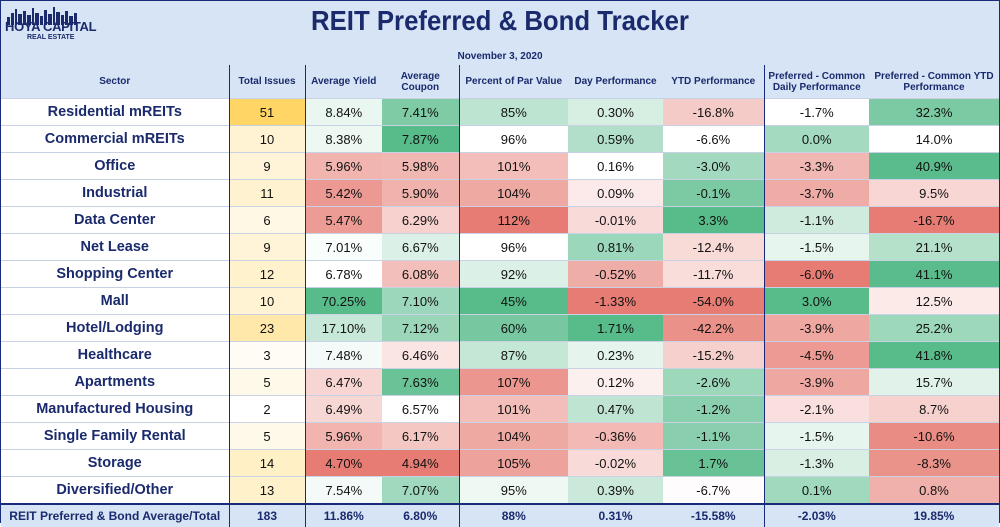 The width and height of the screenshot is (1000, 527). Describe the element at coordinates (615, 112) in the screenshot. I see `cell-day-performance: 0.30%` at that location.